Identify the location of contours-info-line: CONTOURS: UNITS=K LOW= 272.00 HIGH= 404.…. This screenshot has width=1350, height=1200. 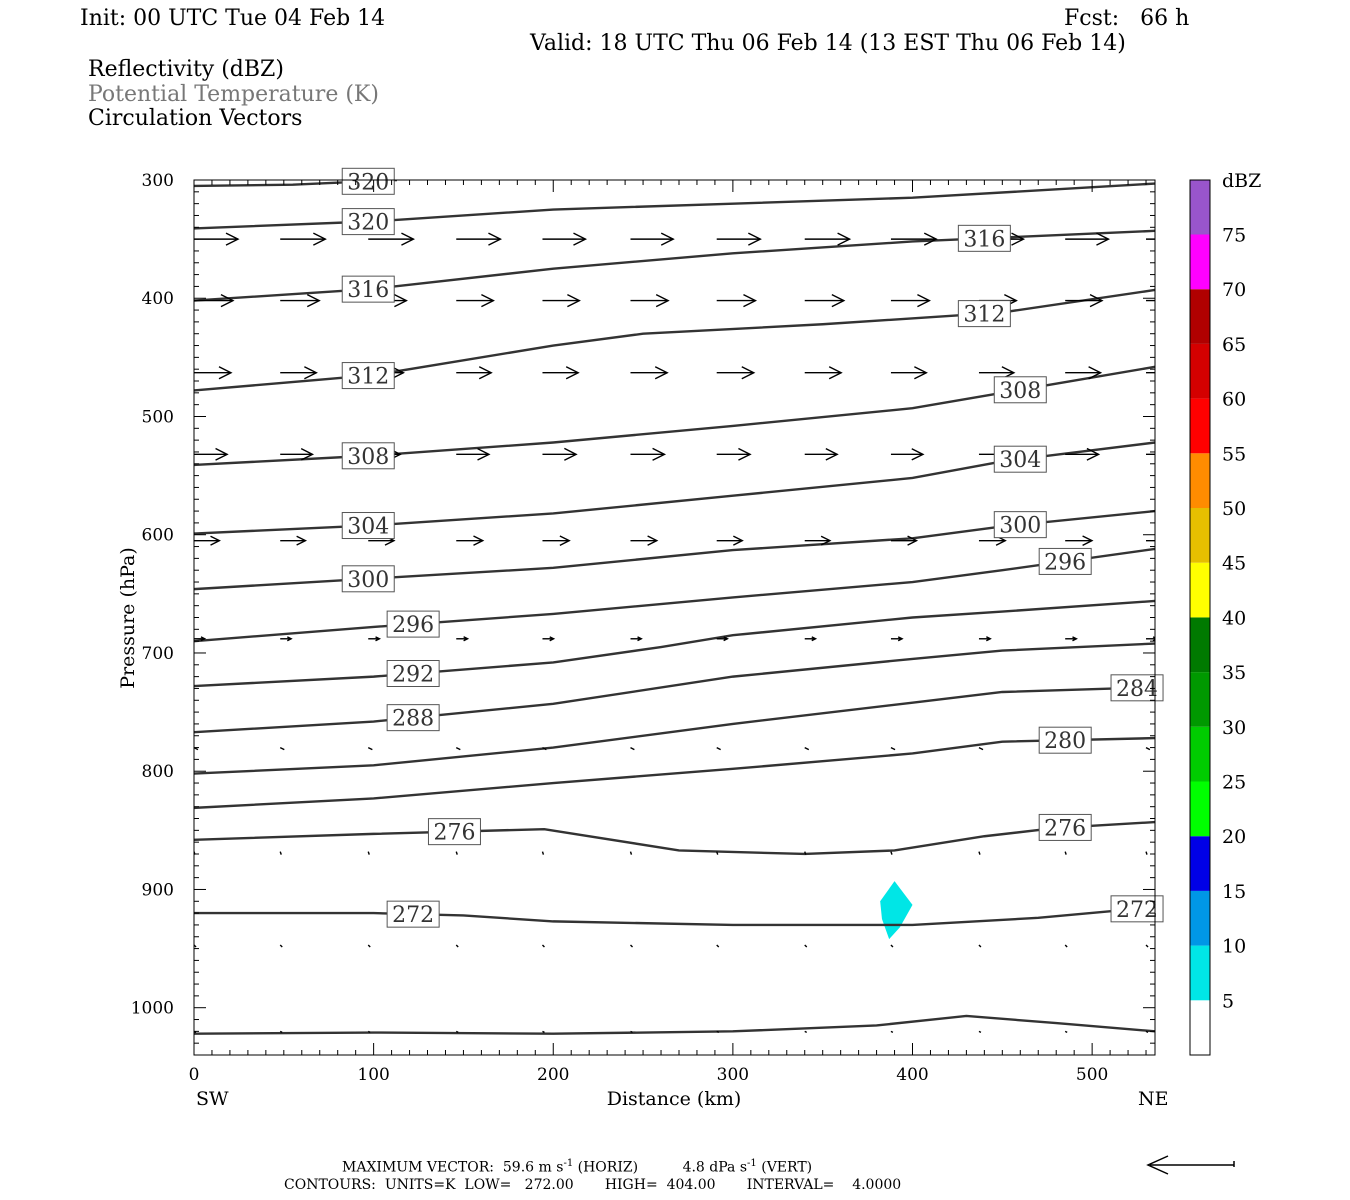
(592, 1185).